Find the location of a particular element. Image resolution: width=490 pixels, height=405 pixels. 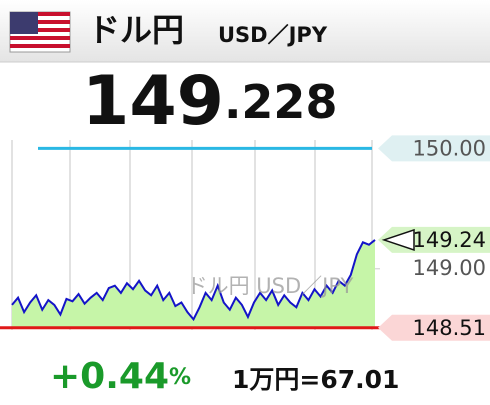

watermark-title: ドル円 is located at coordinates (218, 286).